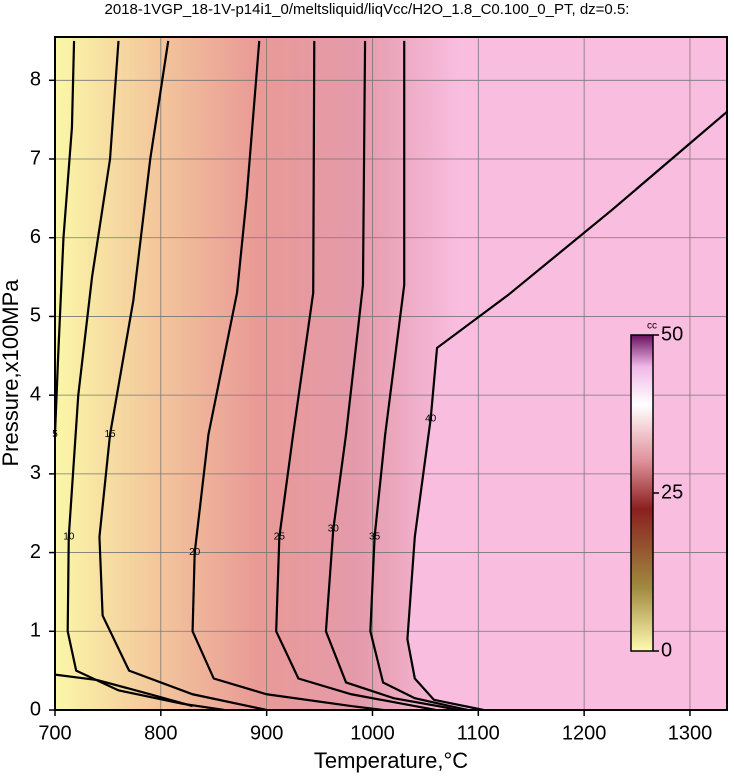  Describe the element at coordinates (35, 473) in the screenshot. I see `y-tick-label: 3` at that location.